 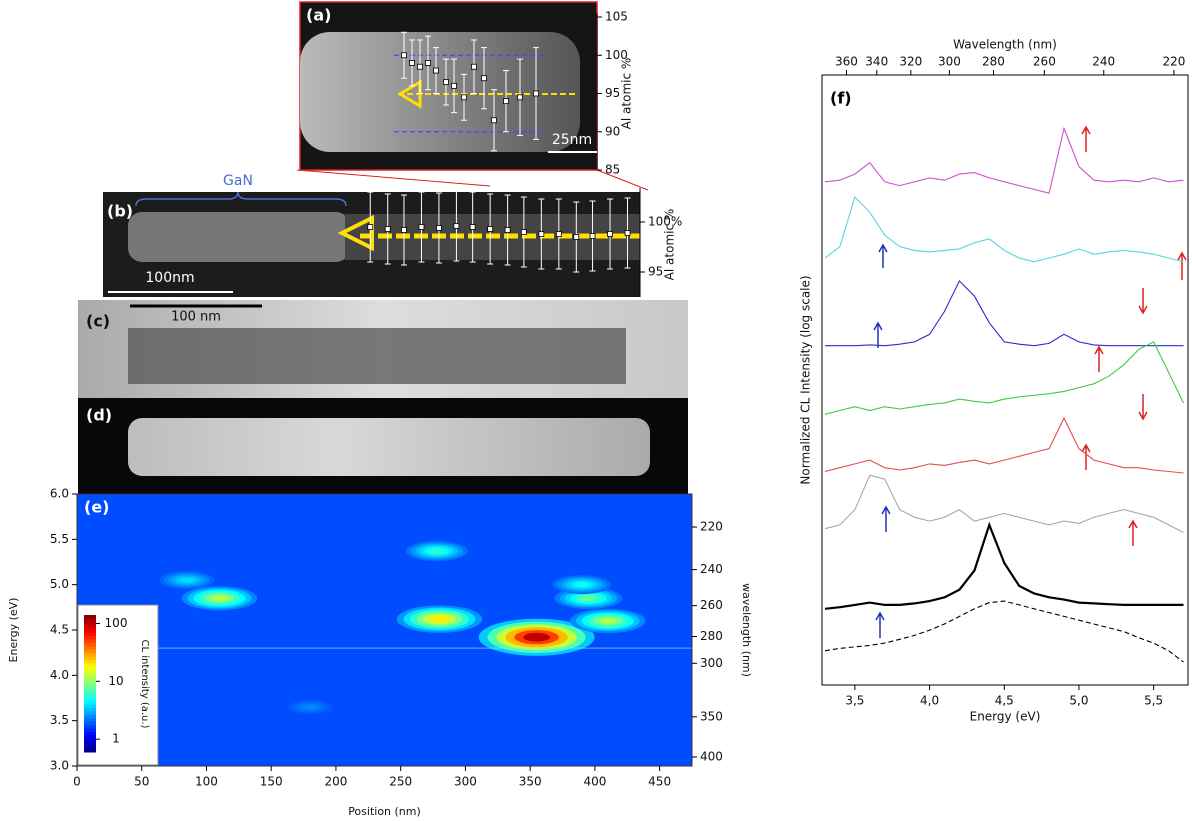 I want to click on y-tick-label: 4.0, so click(x=59, y=675).